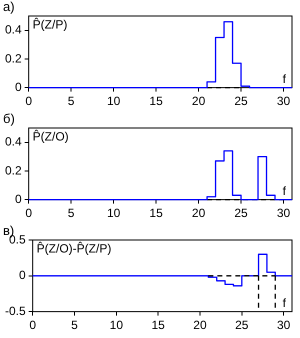  What do you see at coordinates (50, 136) in the screenshot?
I see `y-axis-title: P̂(Z/O)` at bounding box center [50, 136].